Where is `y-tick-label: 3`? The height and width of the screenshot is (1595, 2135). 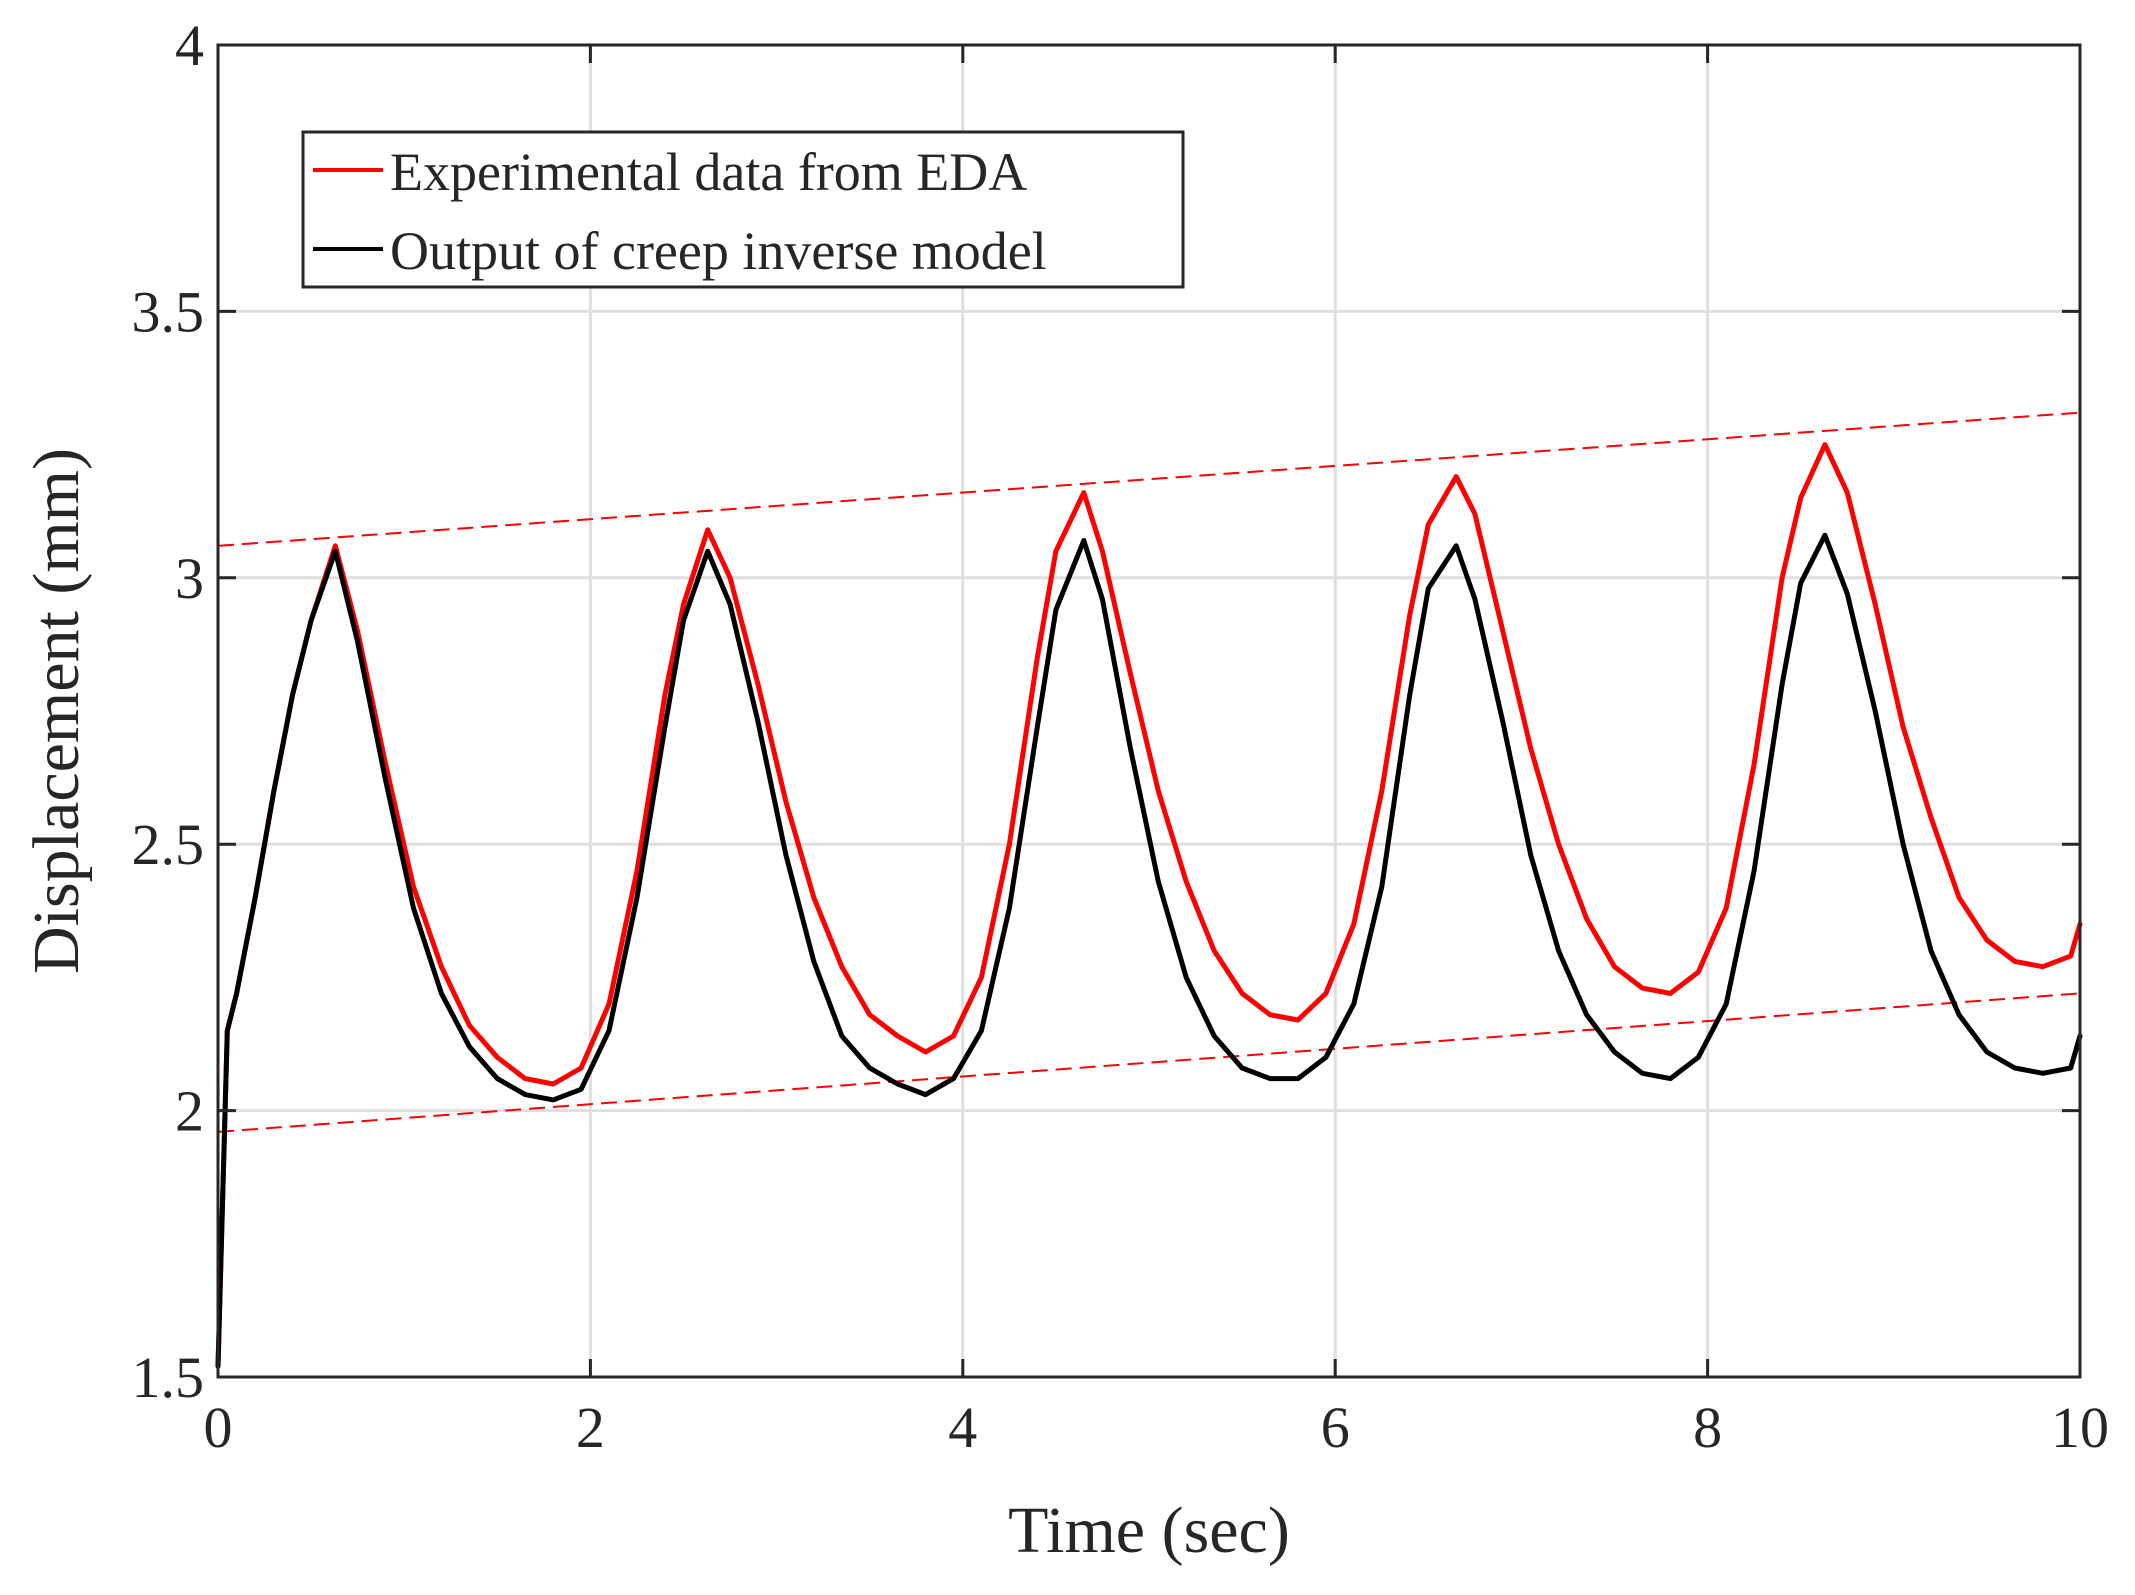
y-tick-label: 3 is located at coordinates (189, 578).